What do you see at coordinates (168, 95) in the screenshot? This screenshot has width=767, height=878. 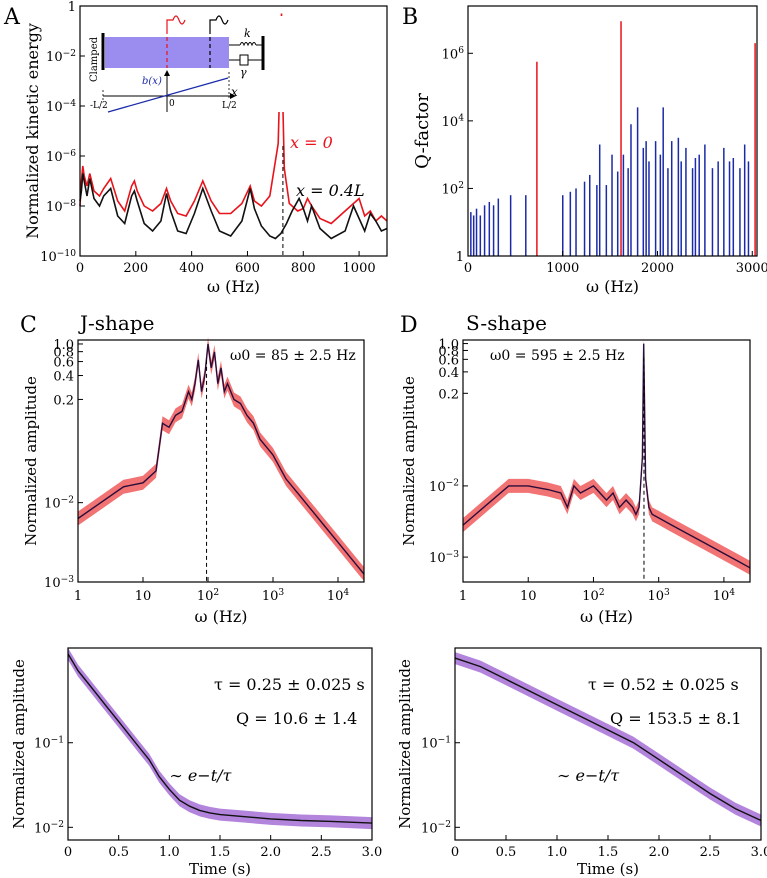 I see `b-profile-line` at bounding box center [168, 95].